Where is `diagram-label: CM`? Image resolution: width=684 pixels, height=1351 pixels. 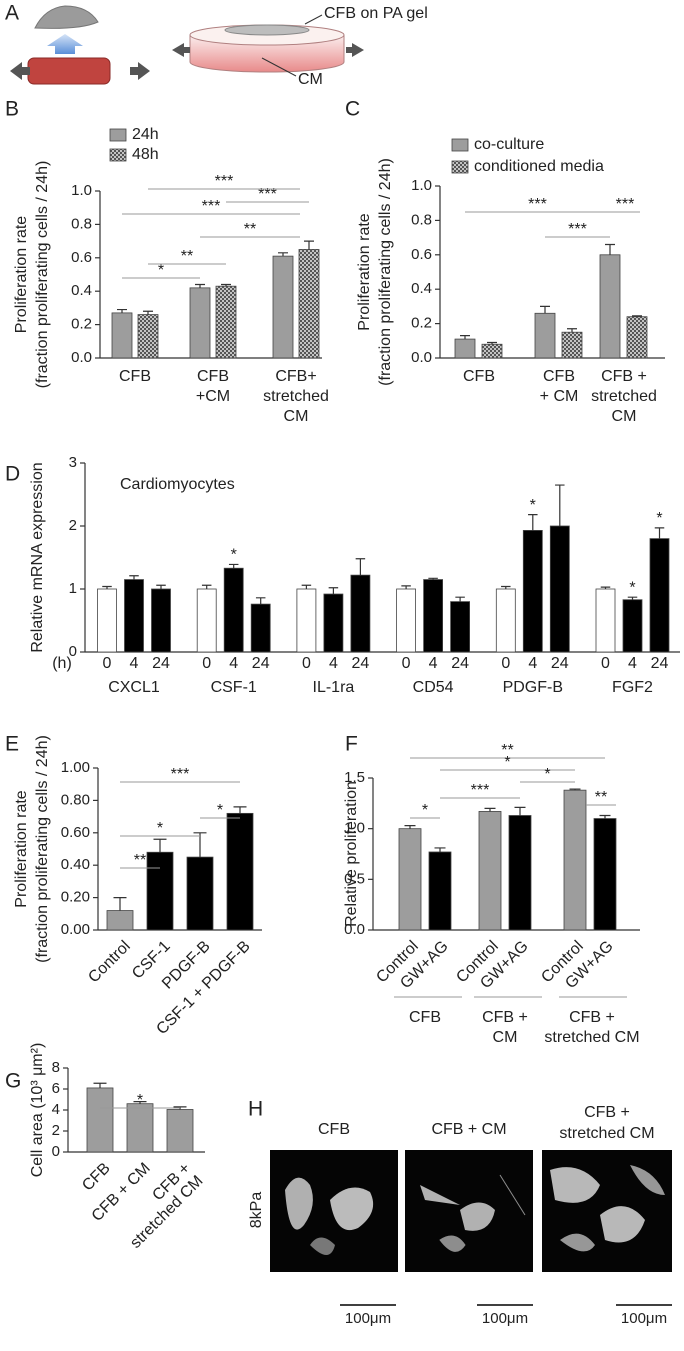
diagram-label: CM is located at coordinates (310, 79).